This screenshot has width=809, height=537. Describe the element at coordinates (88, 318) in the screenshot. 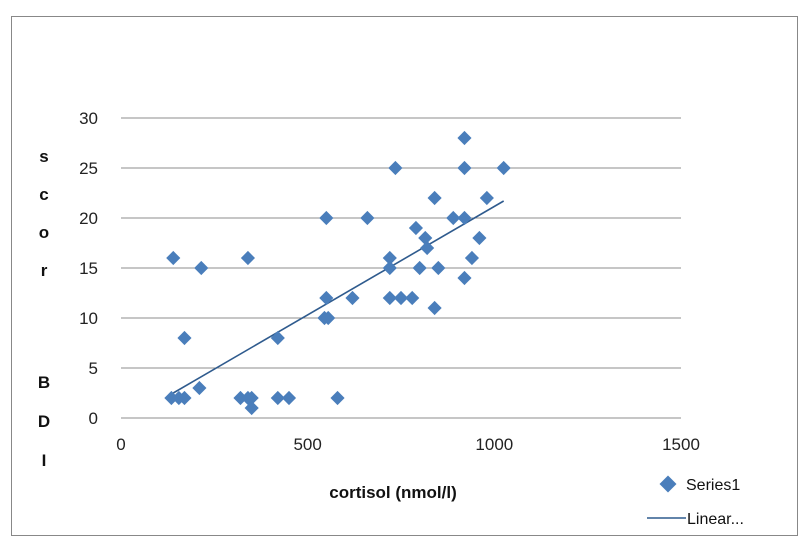

I see `y-tick-label: 10` at that location.